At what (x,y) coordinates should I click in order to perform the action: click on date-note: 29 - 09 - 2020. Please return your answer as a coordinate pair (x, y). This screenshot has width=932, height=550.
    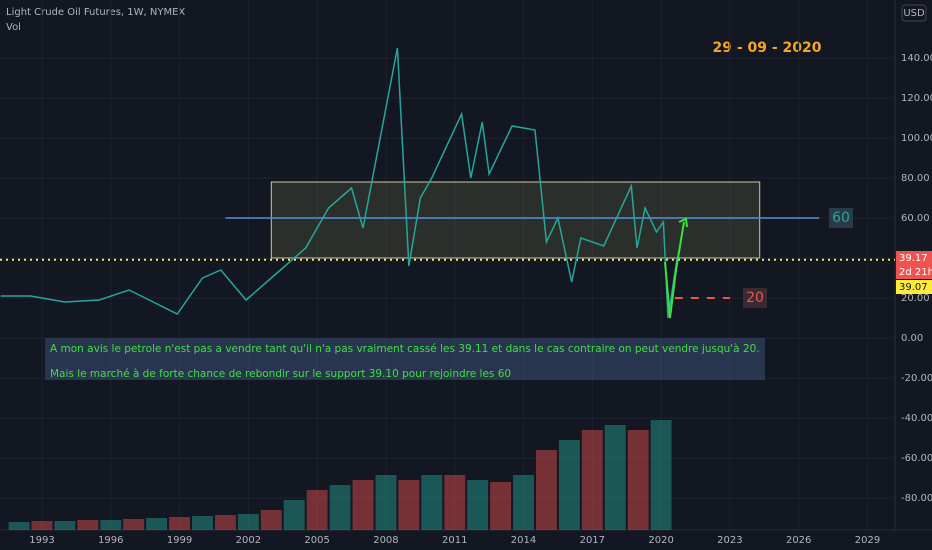
    Looking at the image, I should click on (766, 48).